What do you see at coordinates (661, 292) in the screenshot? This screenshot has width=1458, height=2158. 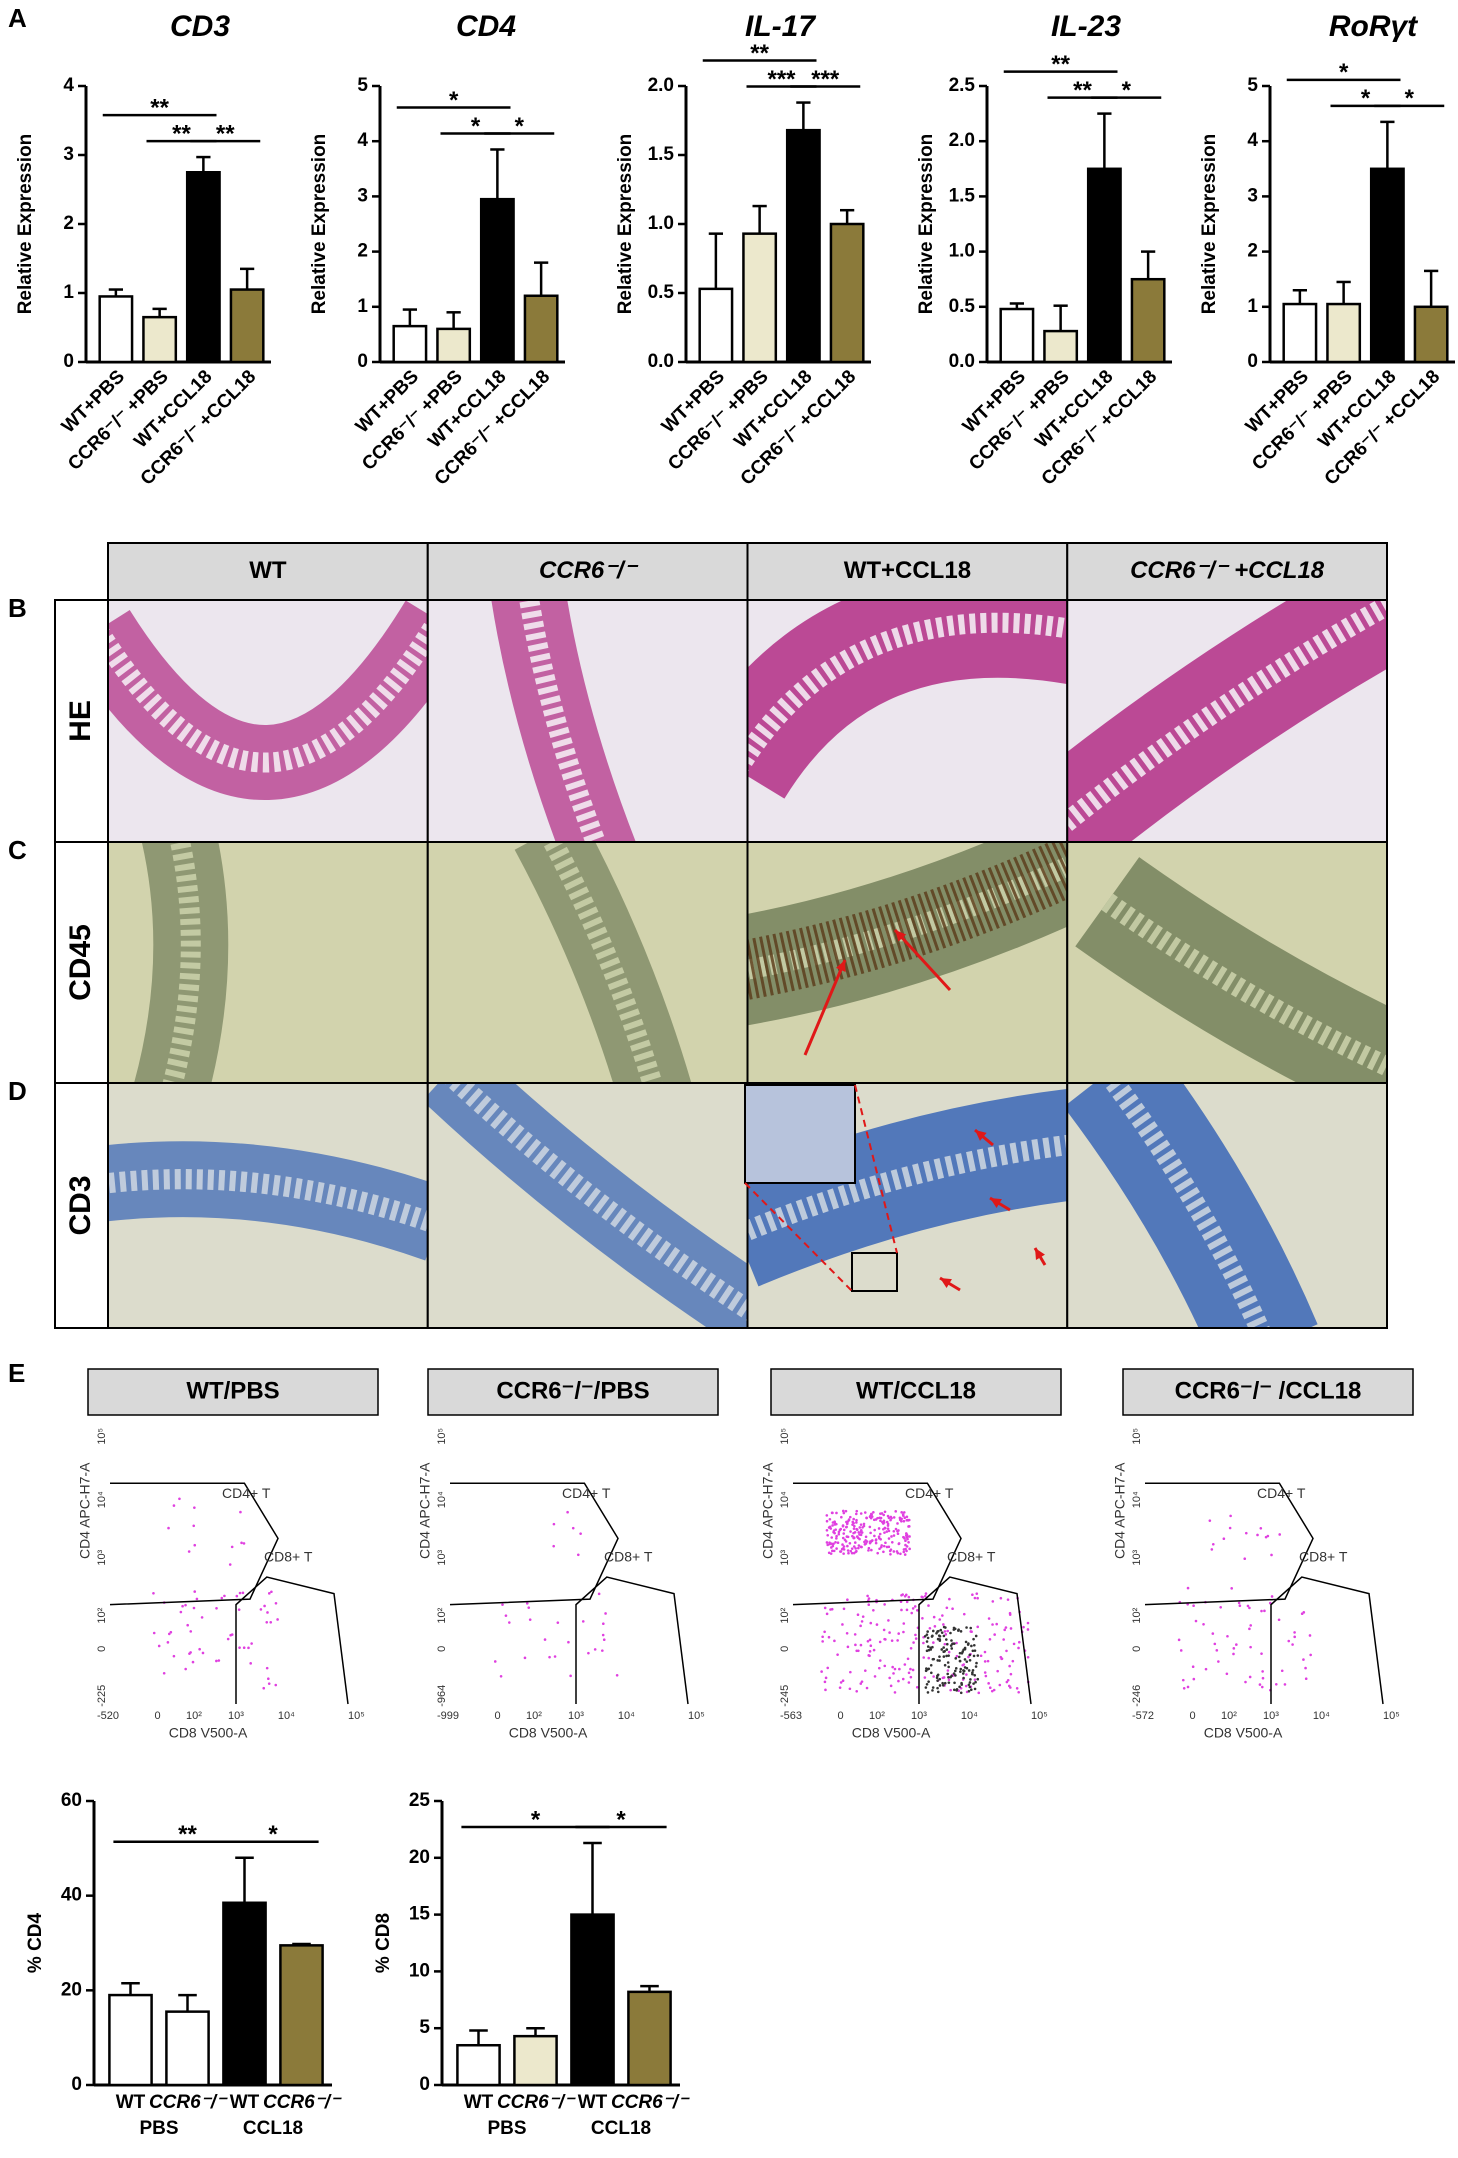 I see `y-tick-label: 0.5` at bounding box center [661, 292].